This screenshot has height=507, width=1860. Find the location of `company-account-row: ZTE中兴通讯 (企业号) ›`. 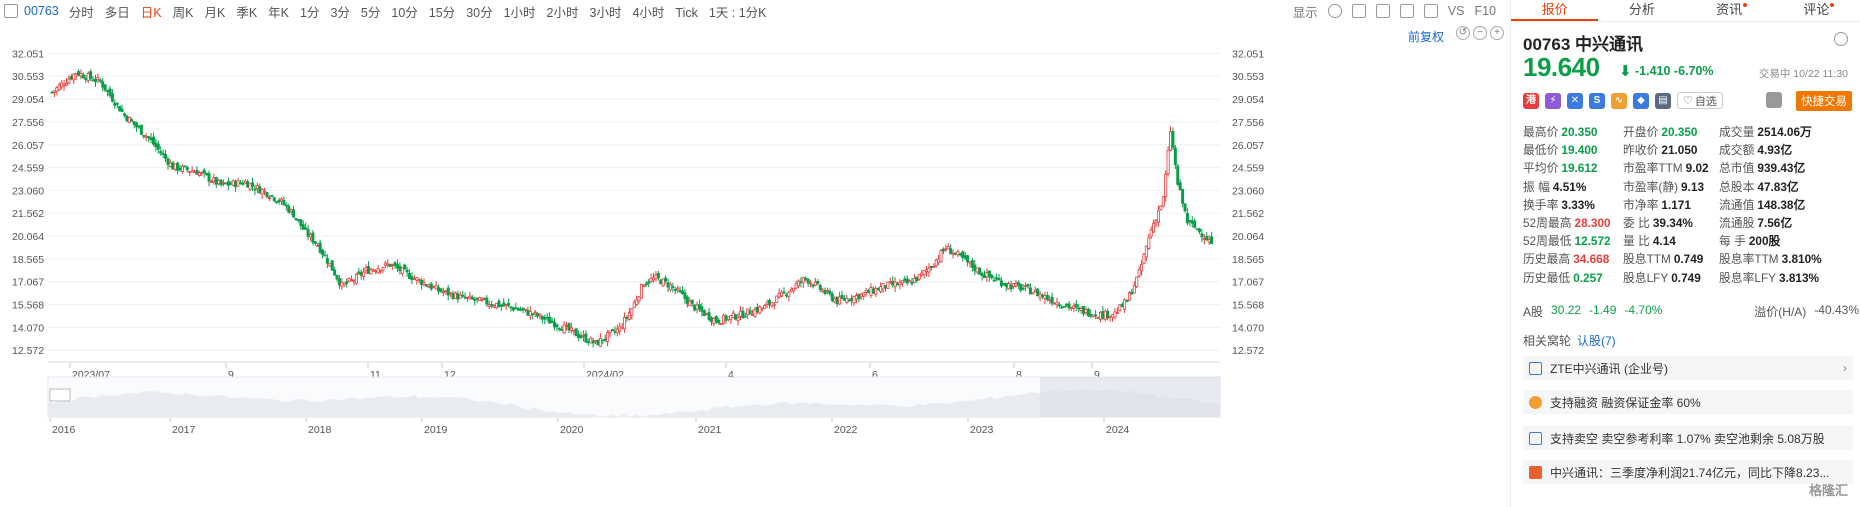

company-account-row: ZTE中兴通讯 (企业号) › is located at coordinates (1688, 368).